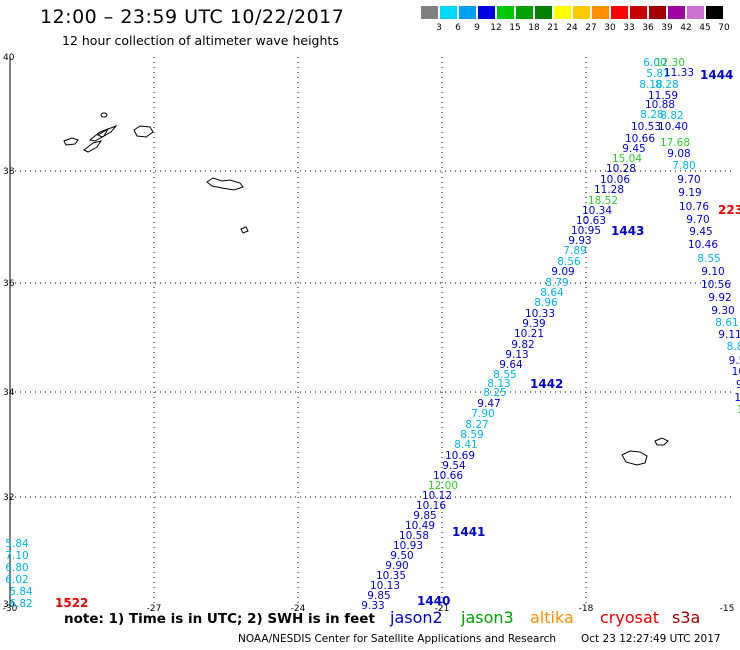 This screenshot has height=650, width=740. I want to click on wave-height-value: 8.41, so click(465, 445).